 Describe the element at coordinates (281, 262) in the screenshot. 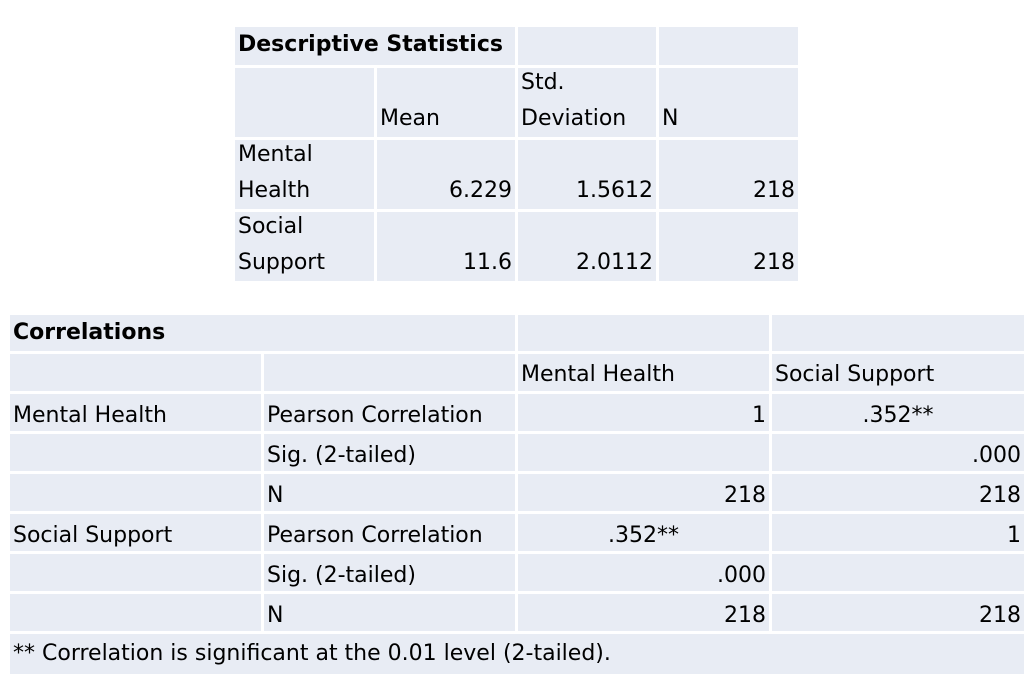

I see `row-label-line2: Support` at that location.